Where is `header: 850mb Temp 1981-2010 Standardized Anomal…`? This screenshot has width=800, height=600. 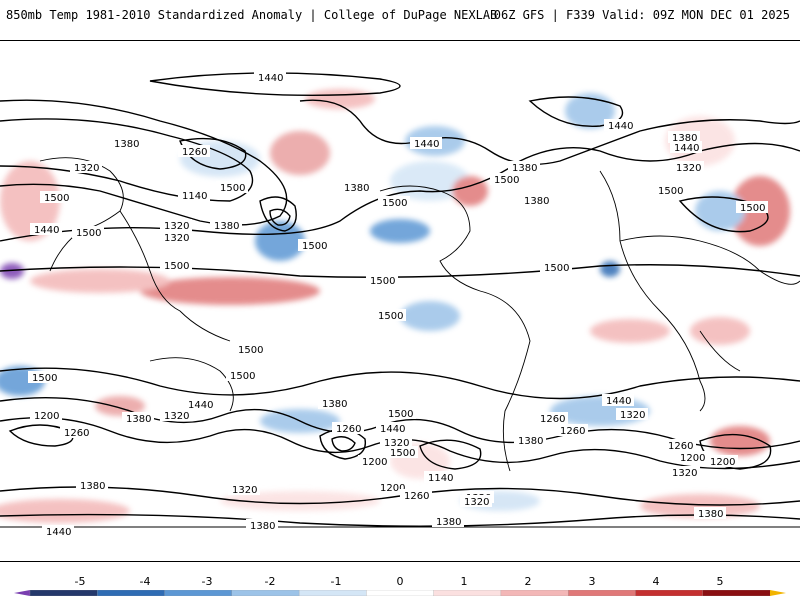
header: 850mb Temp 1981-2010 Standardized Anomal… is located at coordinates (400, 16).